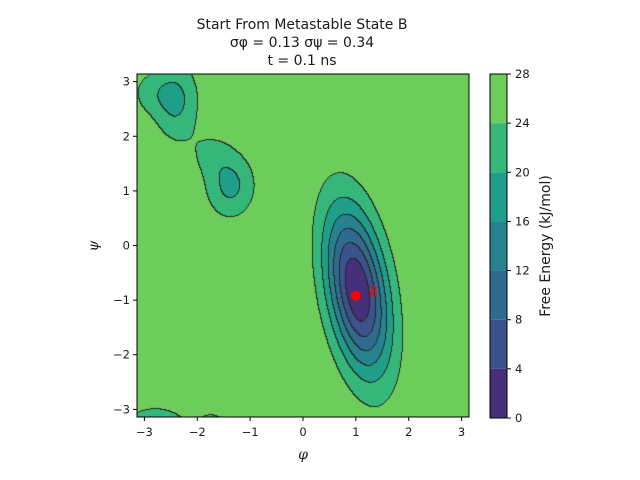  I want to click on x-axis-ticks: −3 −2 −1 0 1 2 3, so click(300, 428).